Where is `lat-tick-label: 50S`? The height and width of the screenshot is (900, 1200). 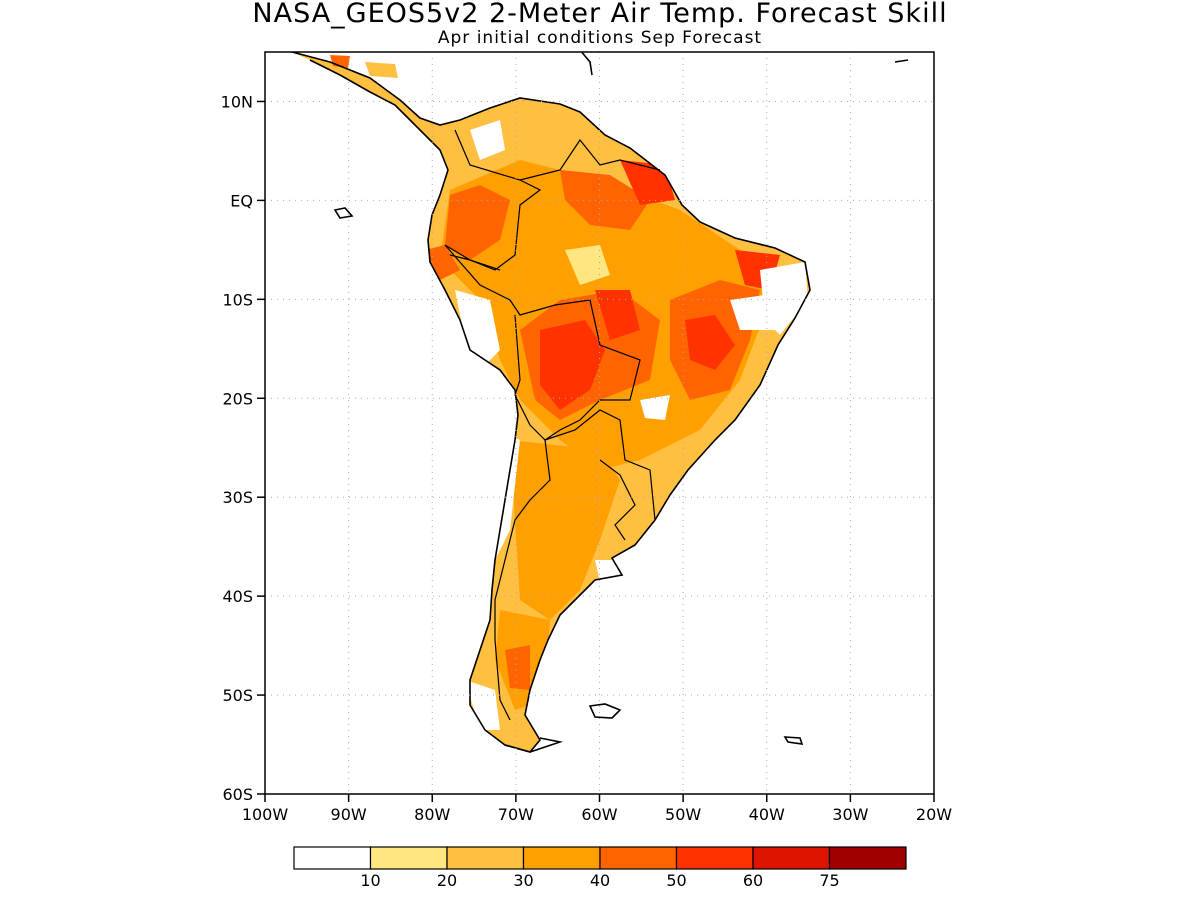
lat-tick-label: 50S is located at coordinates (237, 695).